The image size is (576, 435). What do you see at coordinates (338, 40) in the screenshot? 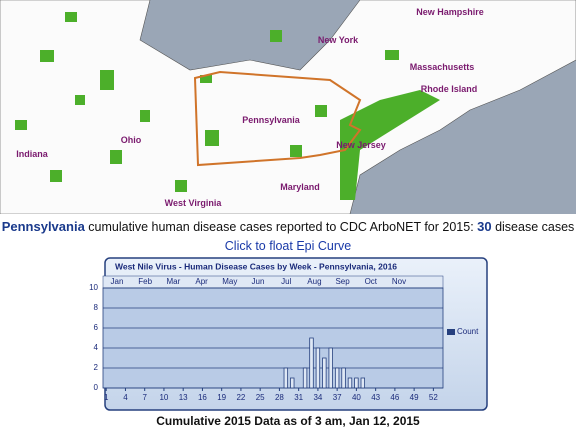
I see `map-label: New York` at bounding box center [338, 40].